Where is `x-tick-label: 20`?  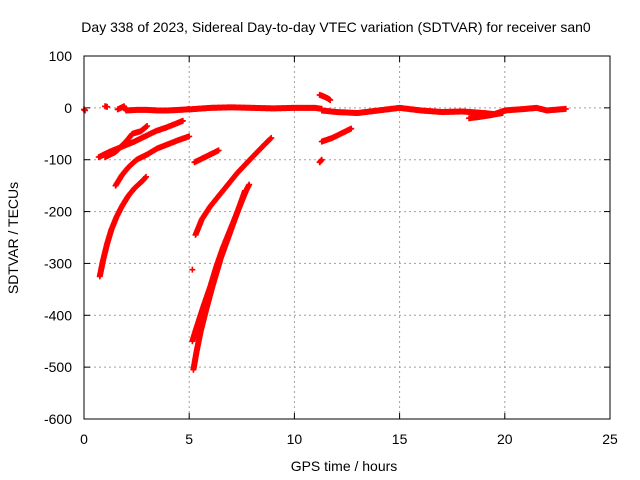
x-tick-label: 20 is located at coordinates (505, 439).